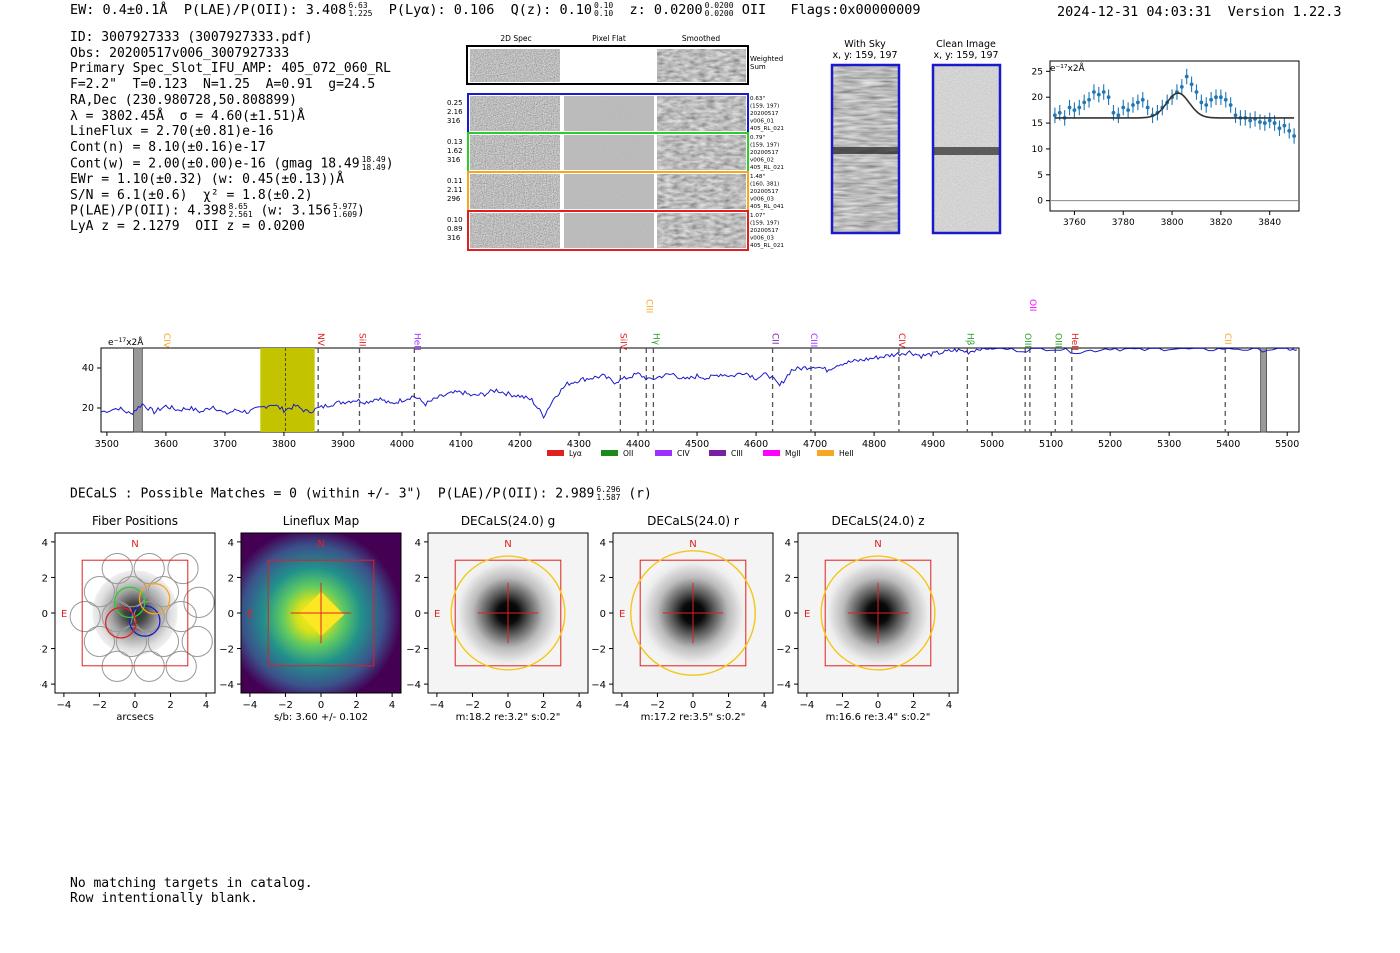 This screenshot has width=1400, height=953. Describe the element at coordinates (389, 164) in the screenshot. I see `contw-close: )` at that location.